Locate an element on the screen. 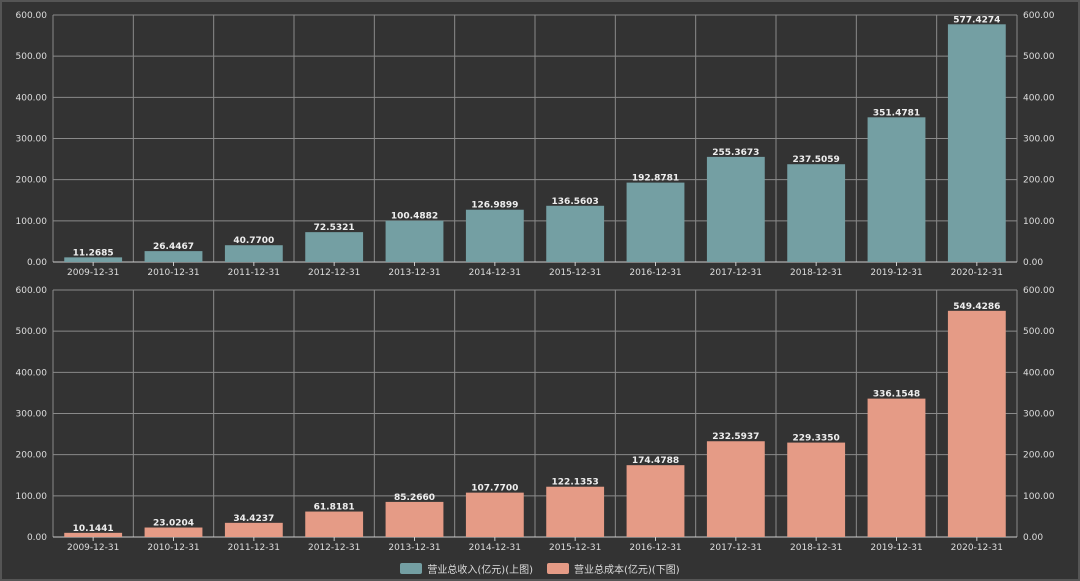 The image size is (1080, 581). data-label: 192.8781 is located at coordinates (655, 179).